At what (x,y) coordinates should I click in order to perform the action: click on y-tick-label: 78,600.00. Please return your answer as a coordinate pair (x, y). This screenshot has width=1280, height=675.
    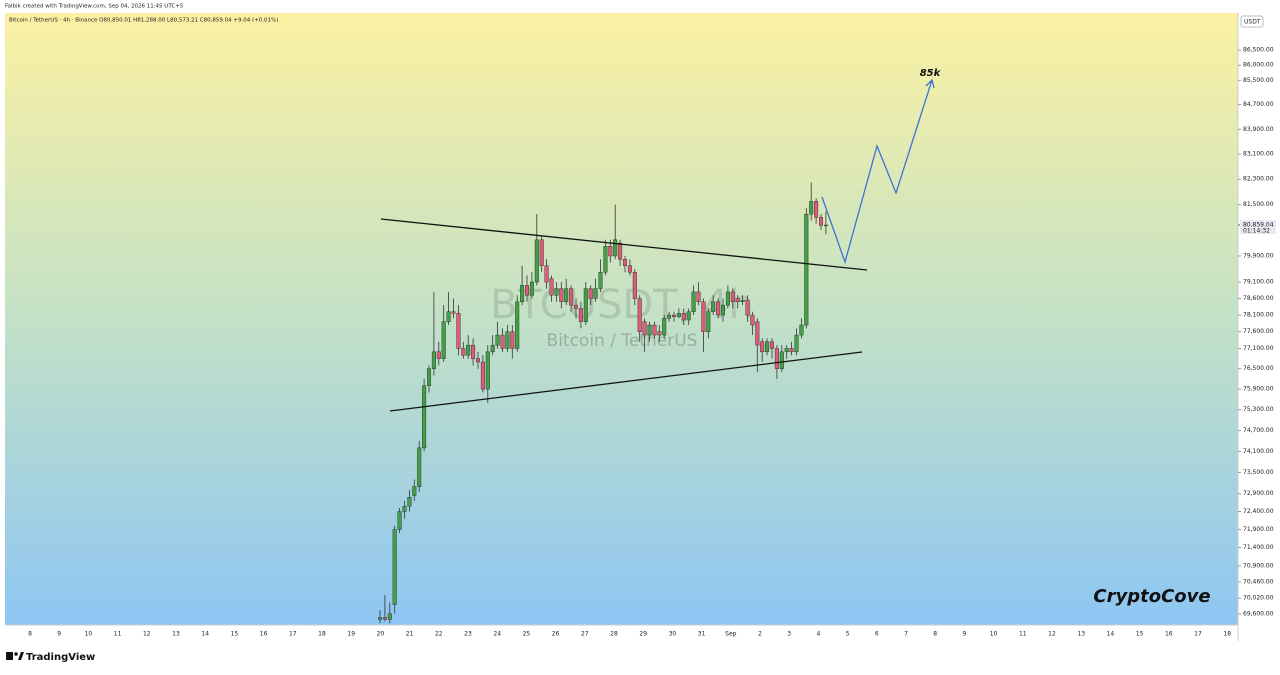
    Looking at the image, I should click on (1258, 298).